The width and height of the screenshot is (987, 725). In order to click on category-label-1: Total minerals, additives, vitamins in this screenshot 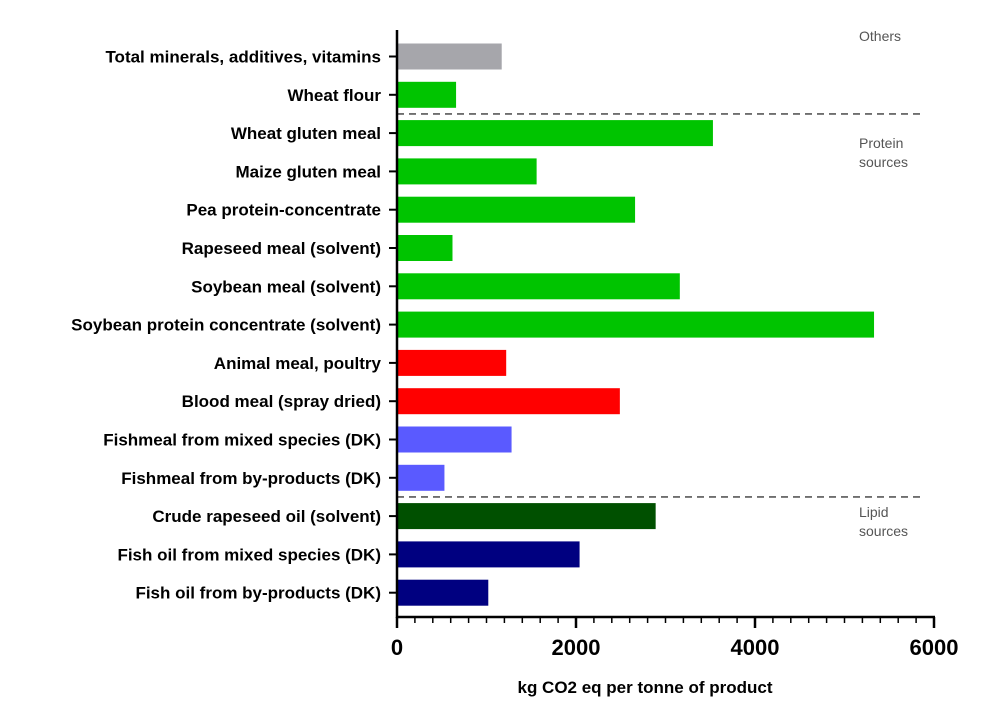, I will do `click(243, 57)`.